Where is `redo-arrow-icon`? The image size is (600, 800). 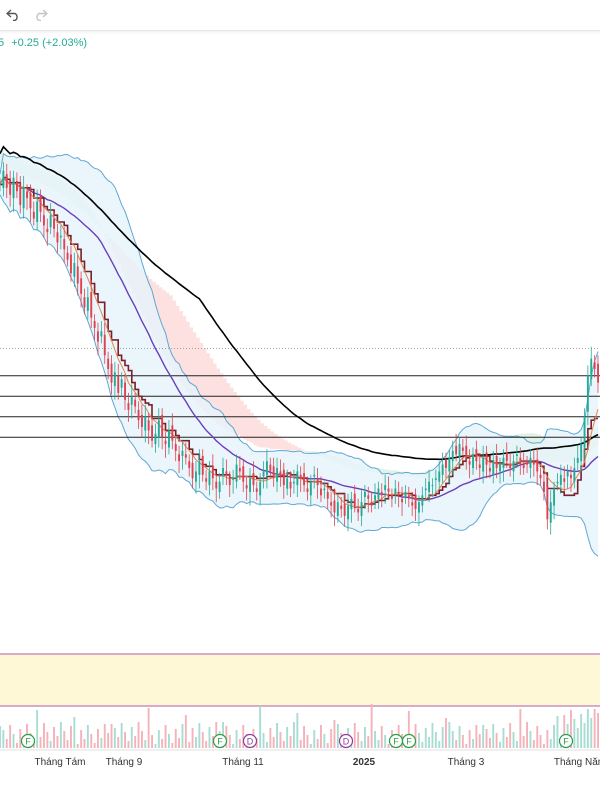
redo-arrow-icon is located at coordinates (41, 15).